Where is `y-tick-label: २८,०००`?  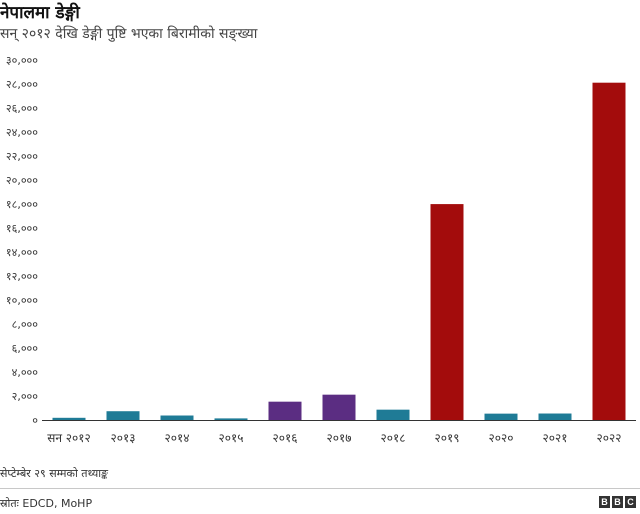
y-tick-label: २८,००० is located at coordinates (22, 84).